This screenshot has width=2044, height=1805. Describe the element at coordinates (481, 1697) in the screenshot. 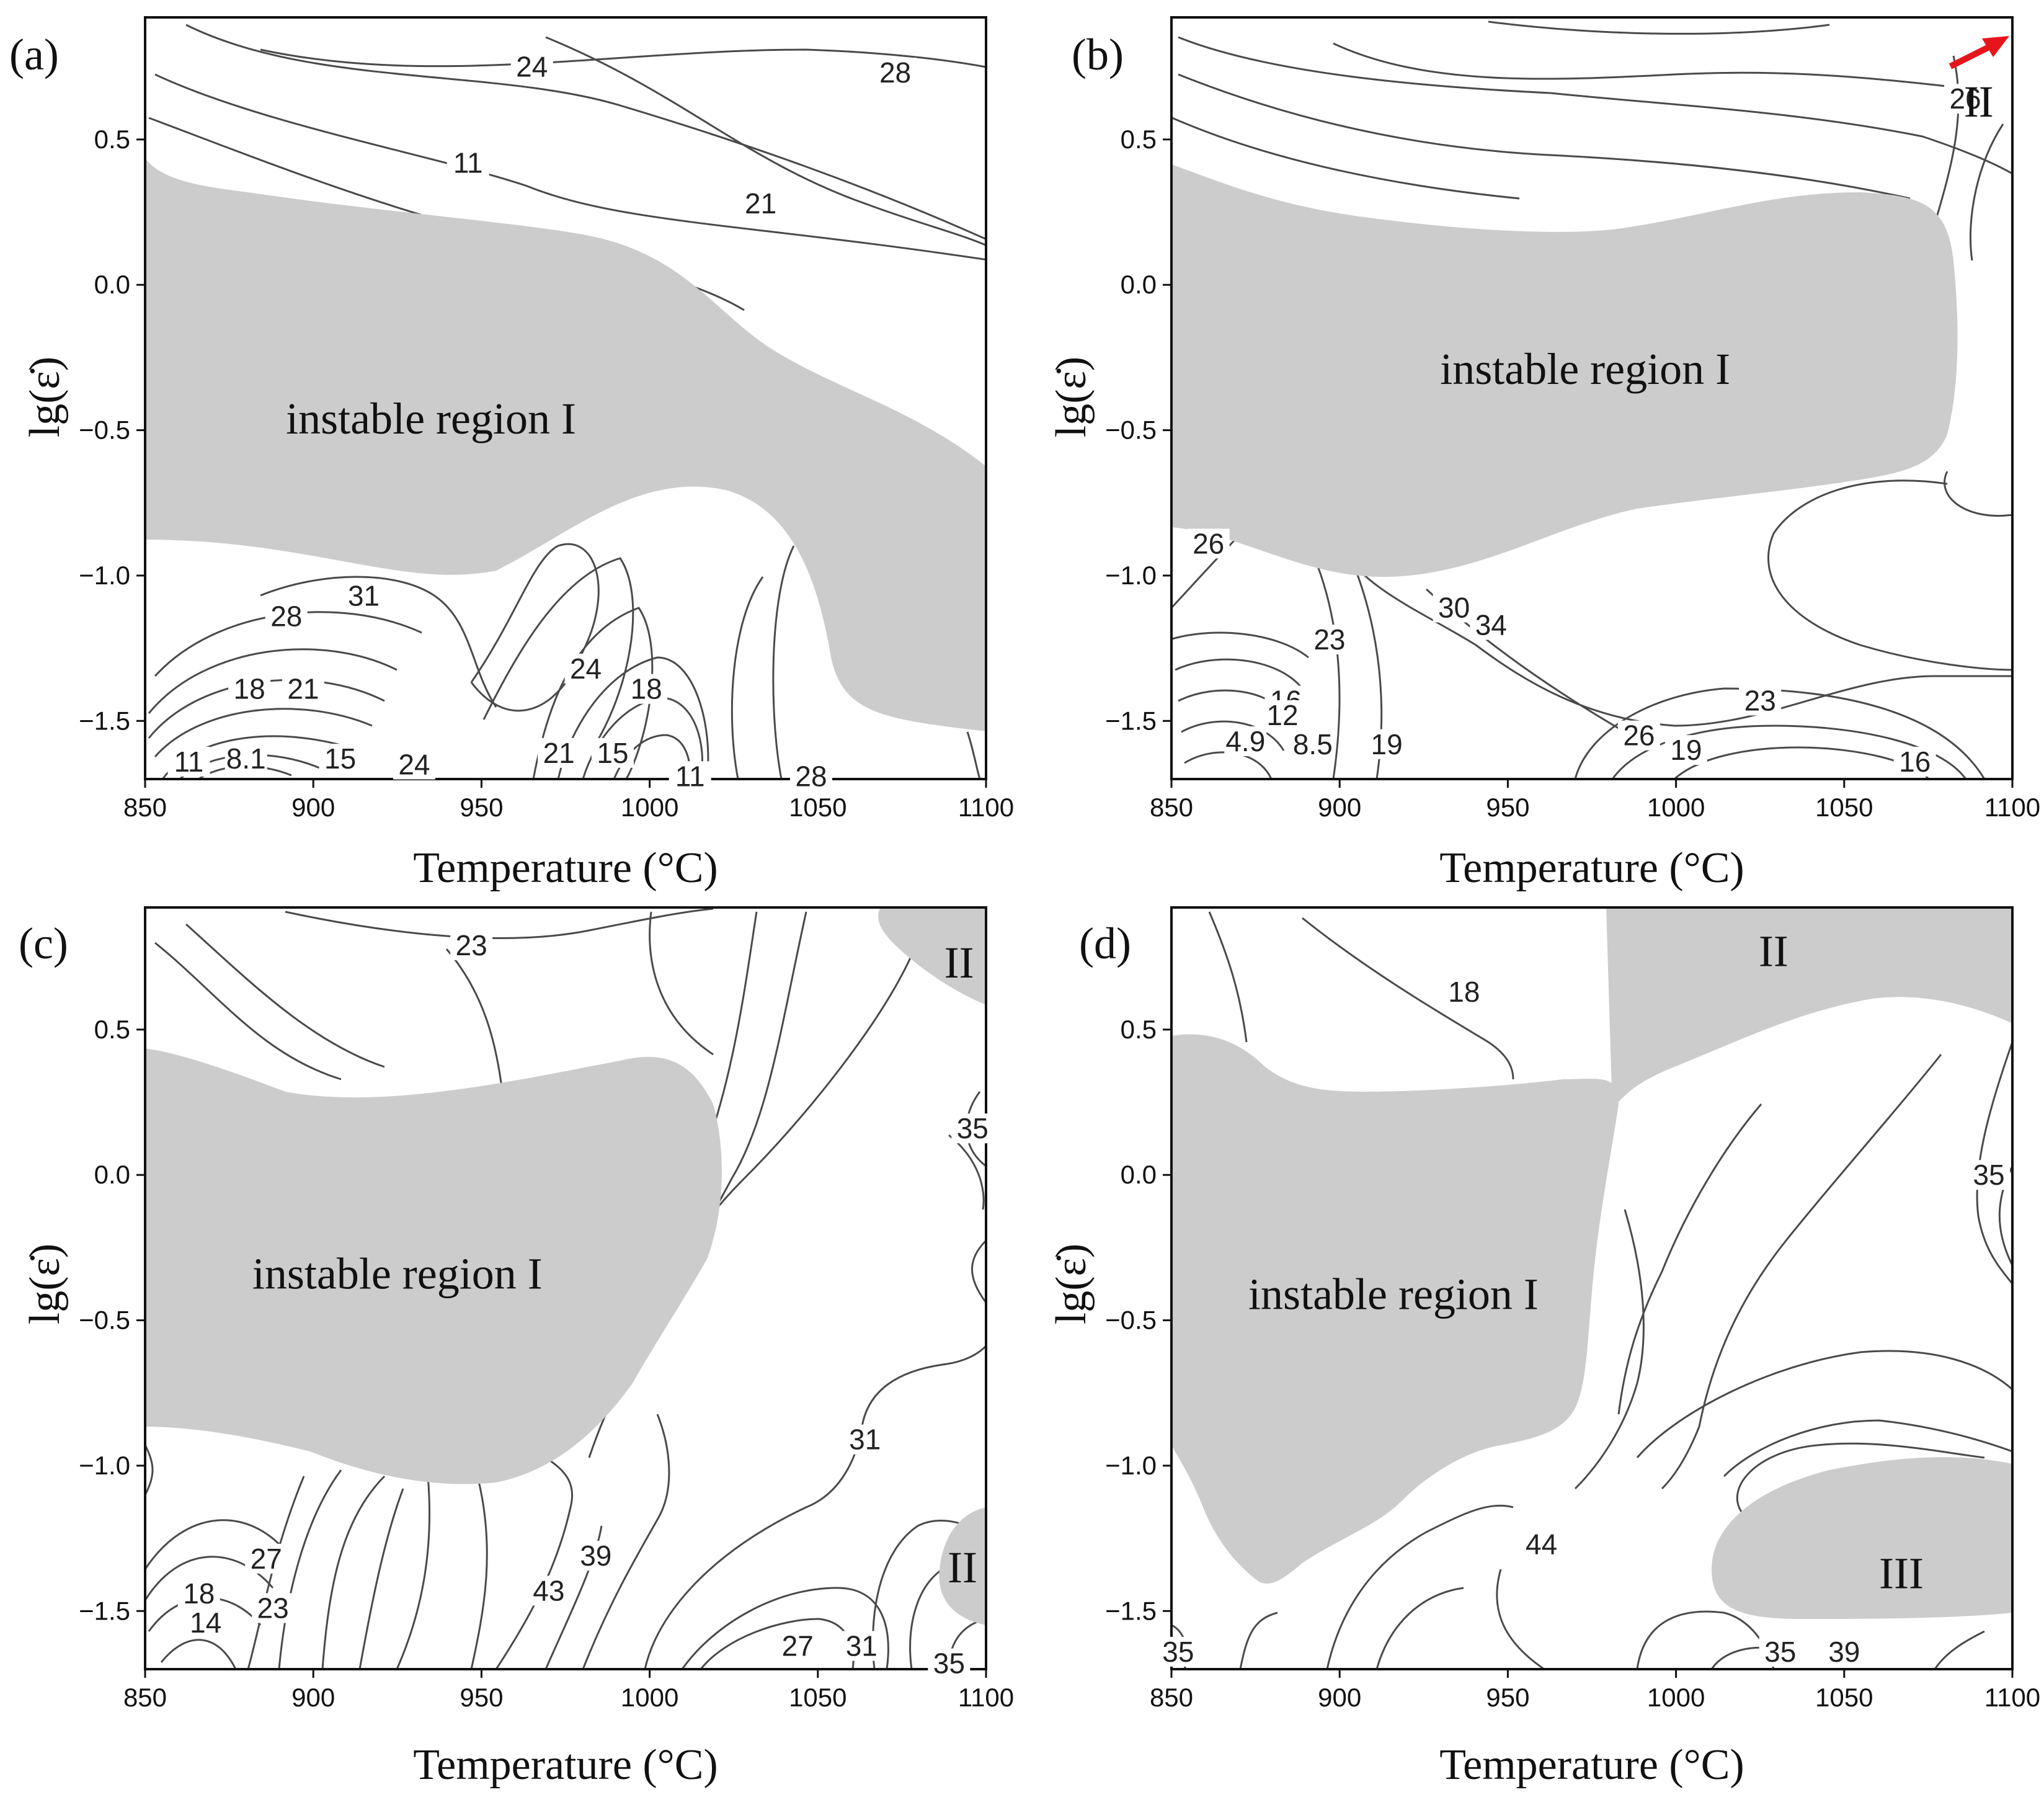

I see `panel-c-xtick-label: 950` at that location.